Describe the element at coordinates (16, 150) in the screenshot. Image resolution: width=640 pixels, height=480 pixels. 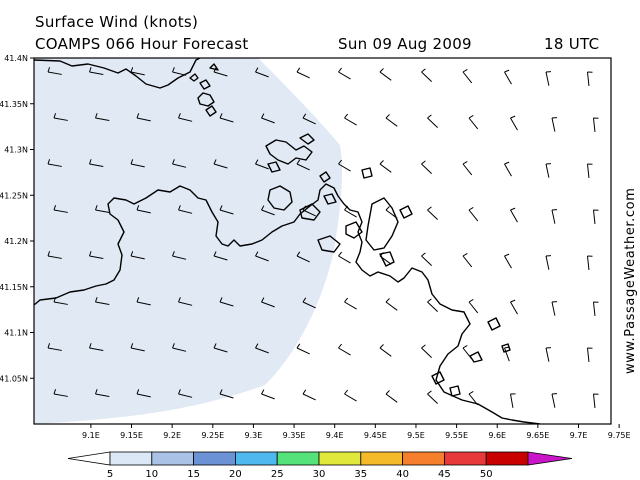
I see `lat-tick-label: 41.3N` at that location.